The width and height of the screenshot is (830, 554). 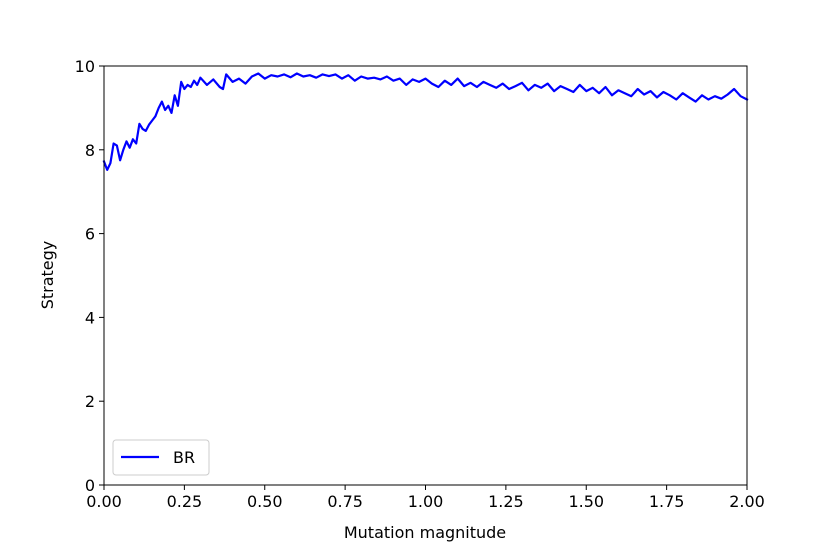 I want to click on x-axis-label: Mutation magnitude, so click(x=425, y=532).